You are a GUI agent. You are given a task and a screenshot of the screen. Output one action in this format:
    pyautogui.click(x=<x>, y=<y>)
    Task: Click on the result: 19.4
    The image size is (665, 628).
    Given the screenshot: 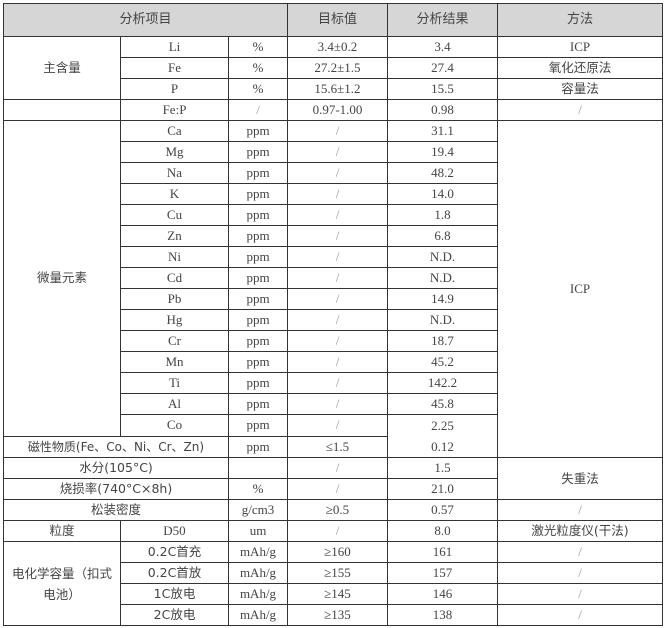 What is the action you would take?
    pyautogui.click(x=442, y=152)
    